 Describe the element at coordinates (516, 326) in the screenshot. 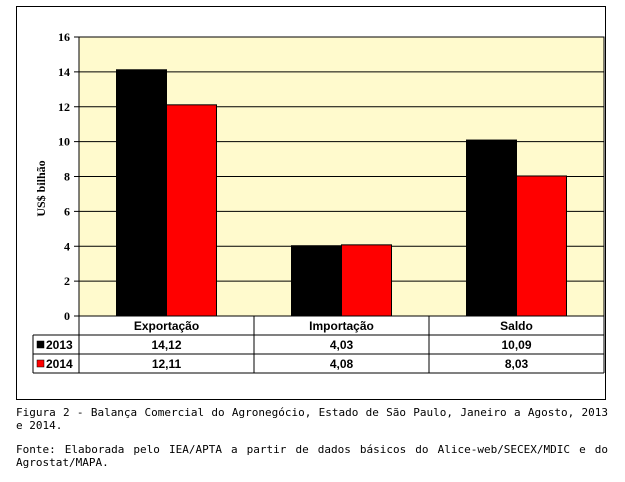

I see `category-label: Saldo` at that location.